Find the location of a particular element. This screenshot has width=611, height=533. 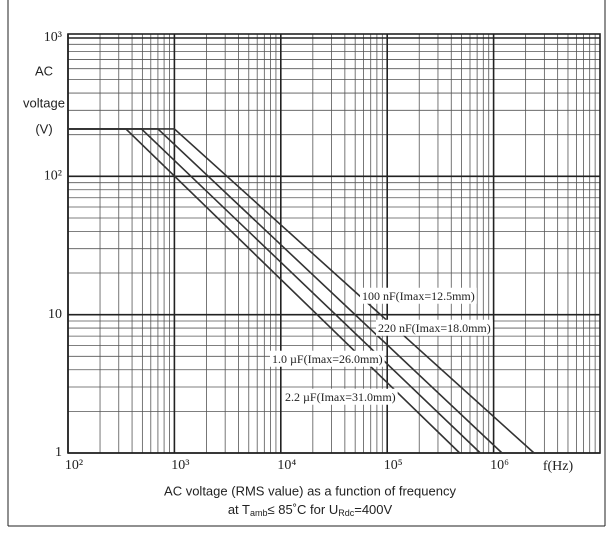

y-tick-label: 10 is located at coordinates (55, 314).